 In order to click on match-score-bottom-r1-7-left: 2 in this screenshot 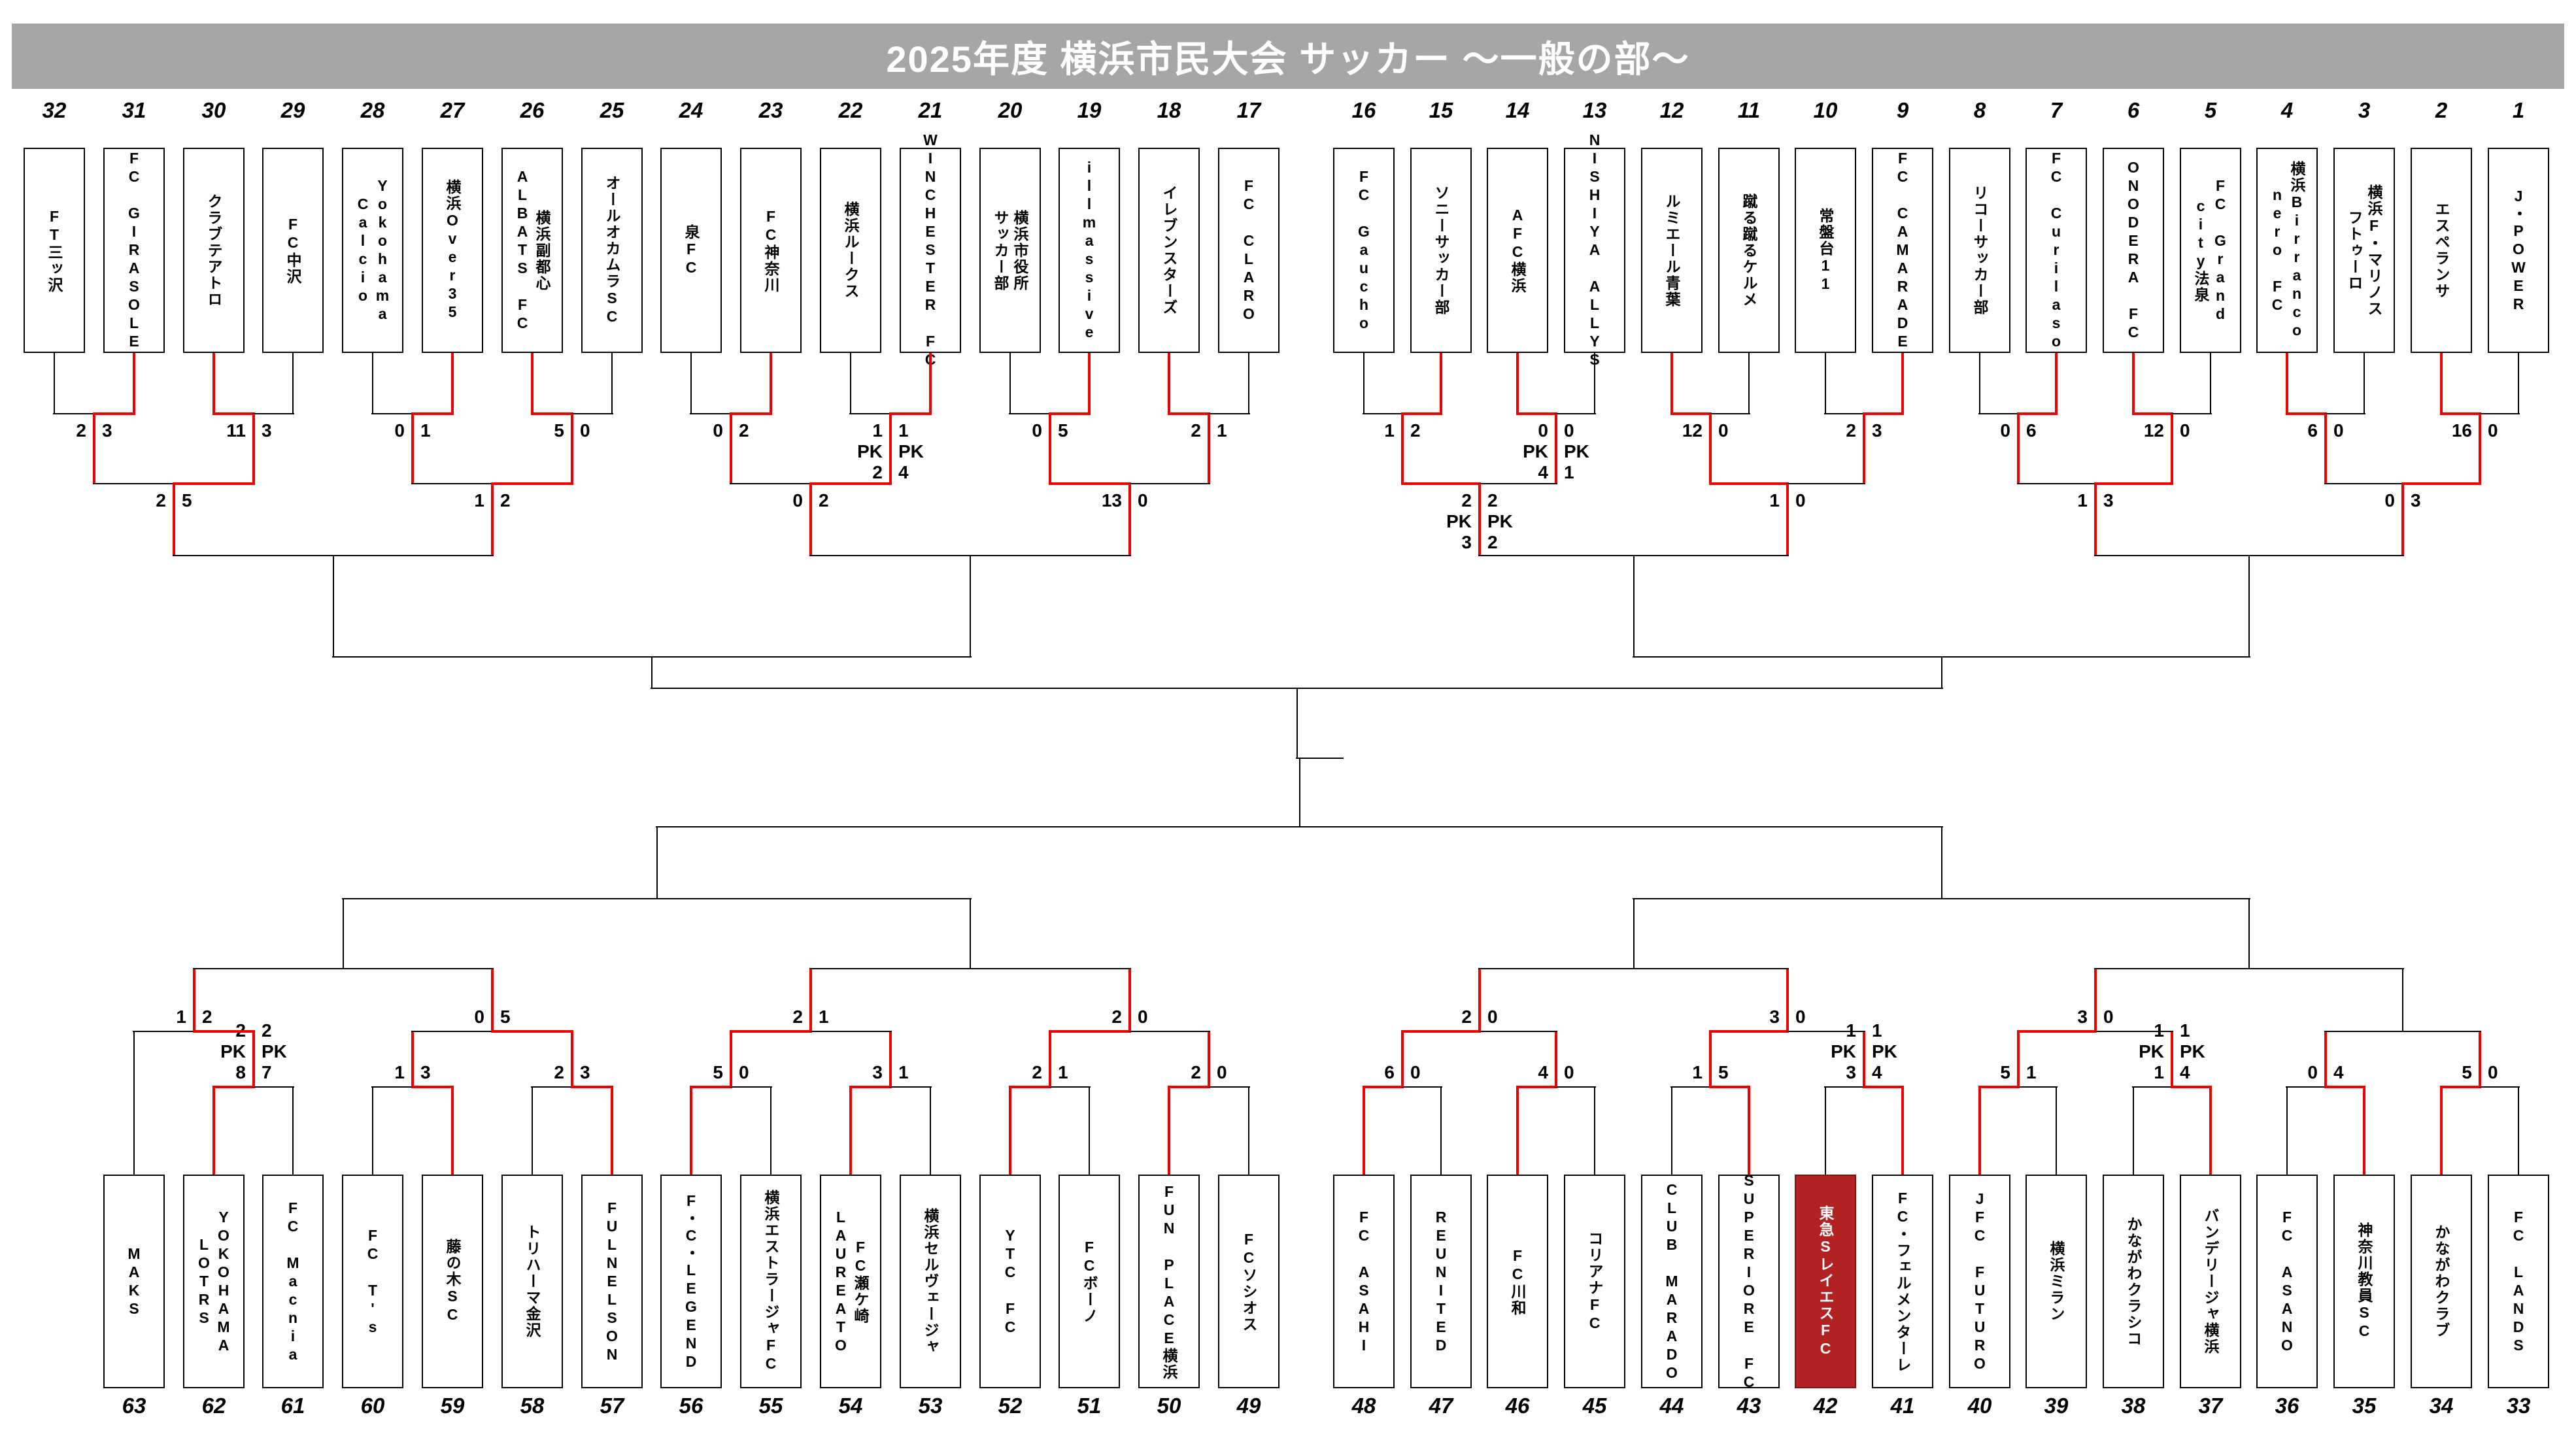, I will do `click(1196, 1072)`.